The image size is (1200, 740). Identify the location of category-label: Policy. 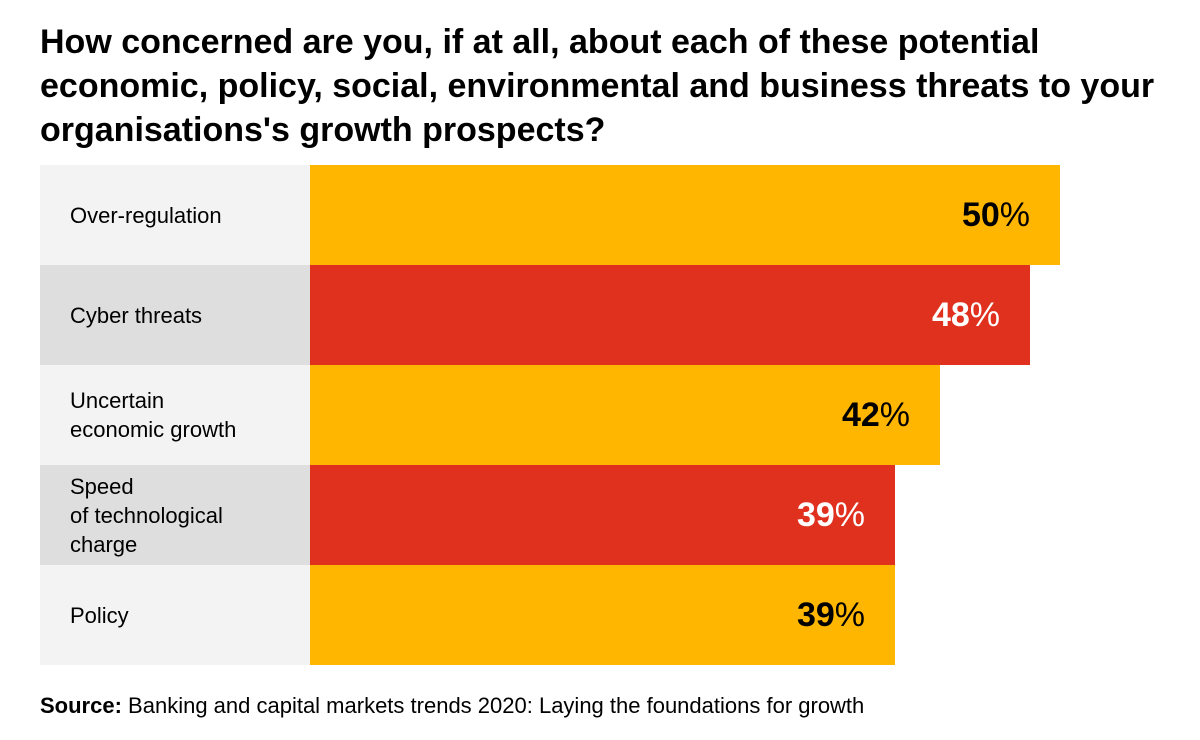
(175, 615).